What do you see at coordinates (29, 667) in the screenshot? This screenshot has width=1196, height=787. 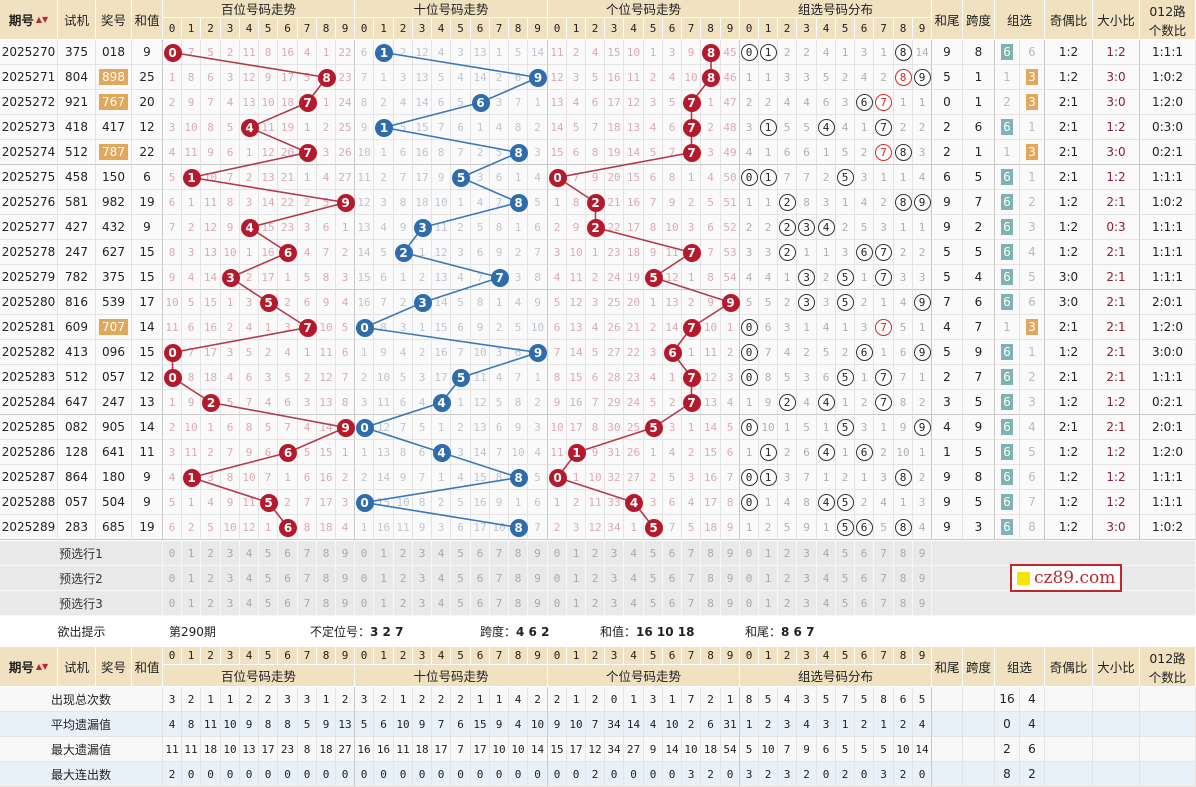 I see `period-header-sort: 期号 ▲▼` at bounding box center [29, 667].